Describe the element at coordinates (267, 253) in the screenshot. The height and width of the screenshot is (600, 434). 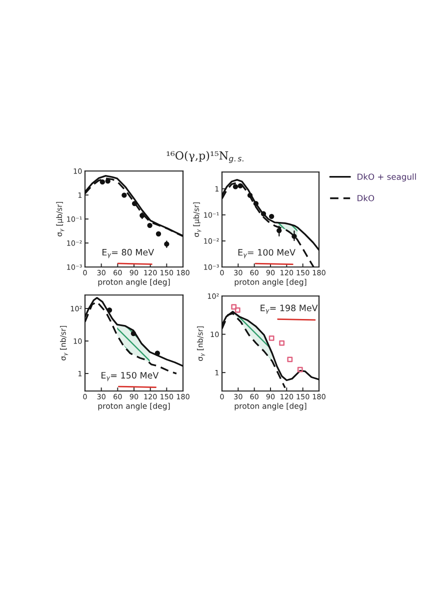
I see `annotation: E$_{γ}$= 100 MeV` at that location.